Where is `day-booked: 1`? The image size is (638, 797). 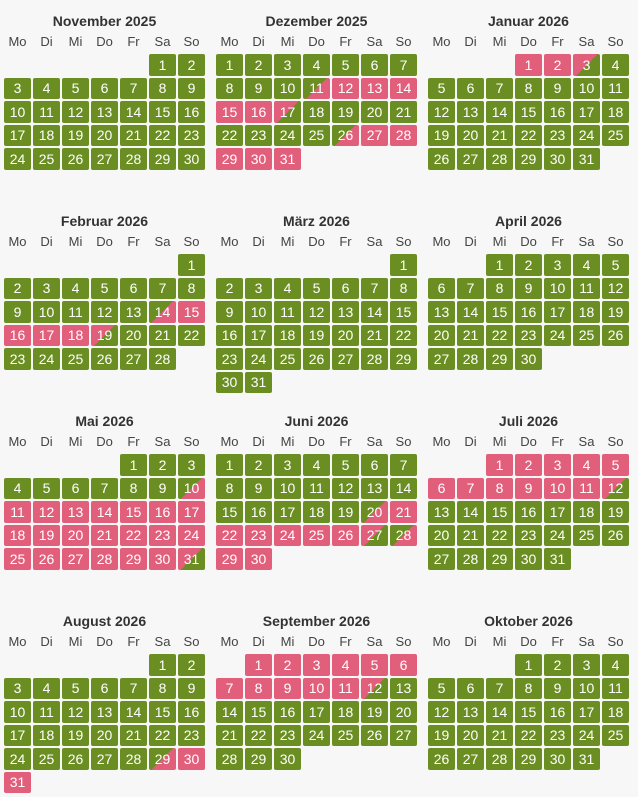
day-booked: 1 is located at coordinates (258, 665).